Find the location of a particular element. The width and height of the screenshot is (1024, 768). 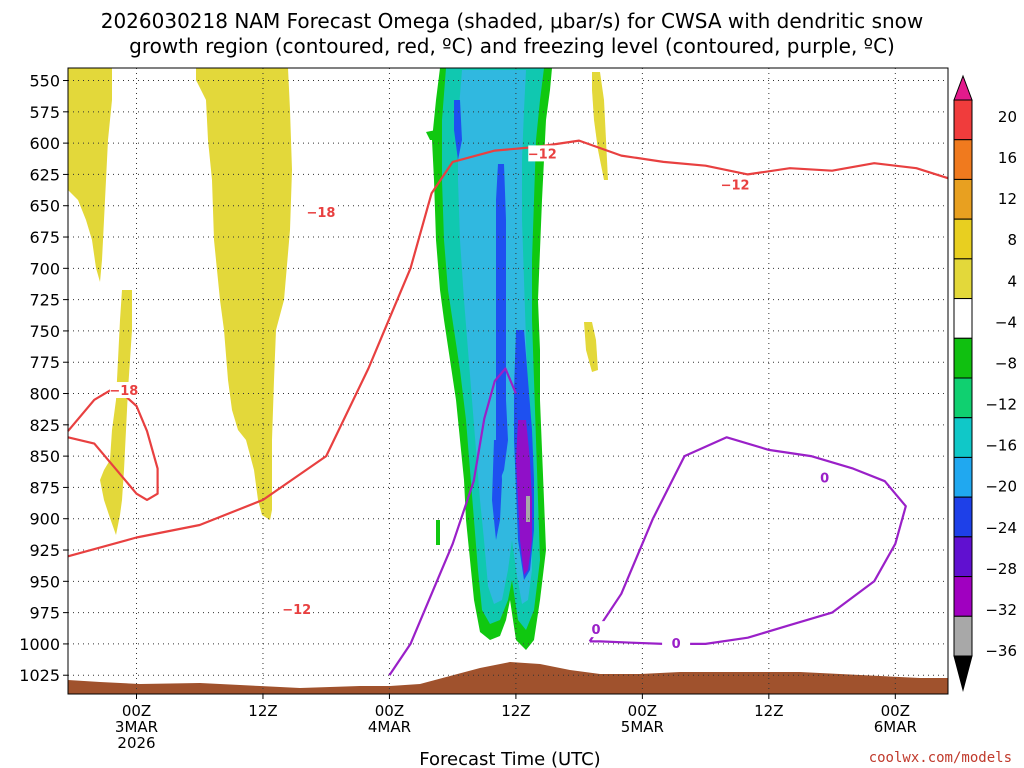

terrain-fill is located at coordinates (508, 678).